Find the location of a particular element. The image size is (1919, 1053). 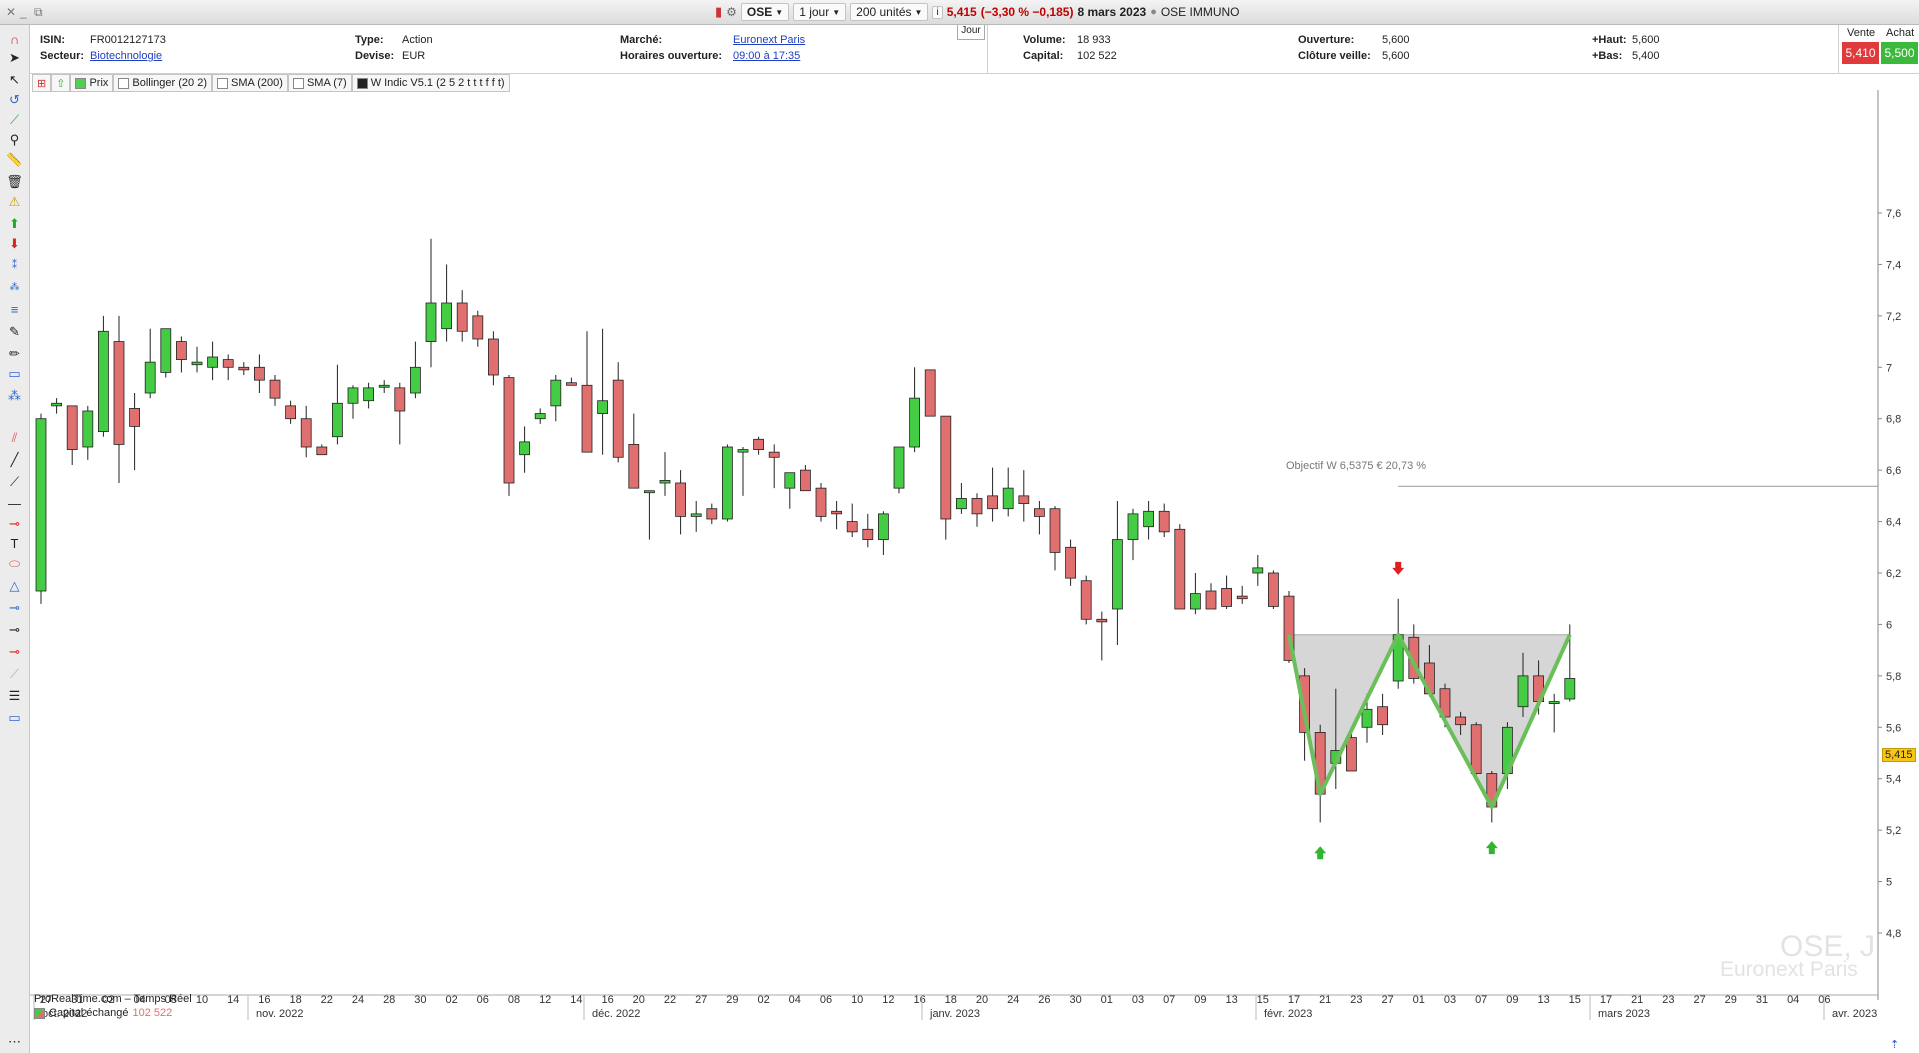

undo-icon: ↺ is located at coordinates (14, 99).